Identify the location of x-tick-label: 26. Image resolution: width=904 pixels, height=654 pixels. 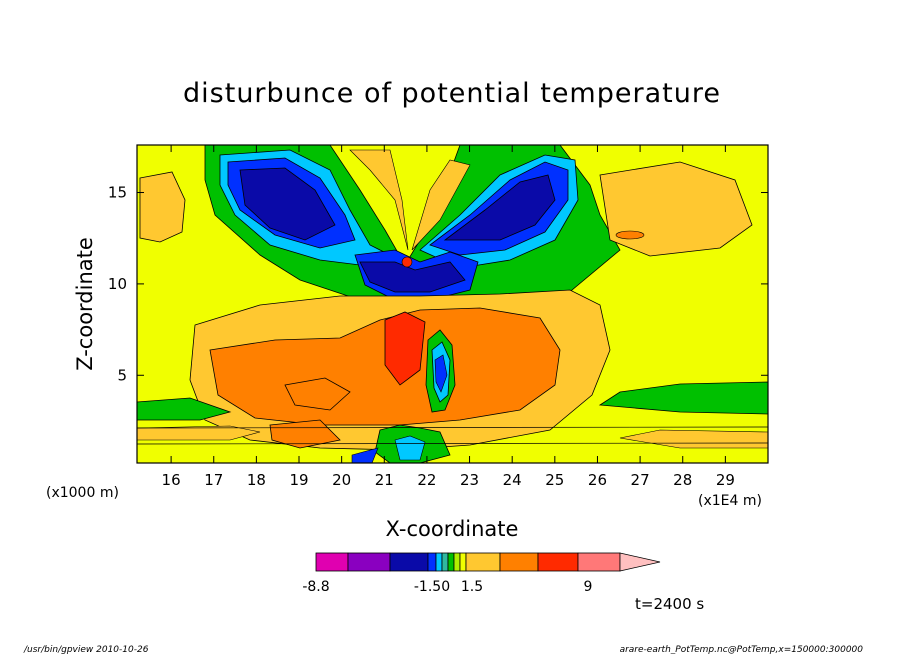
(597, 480).